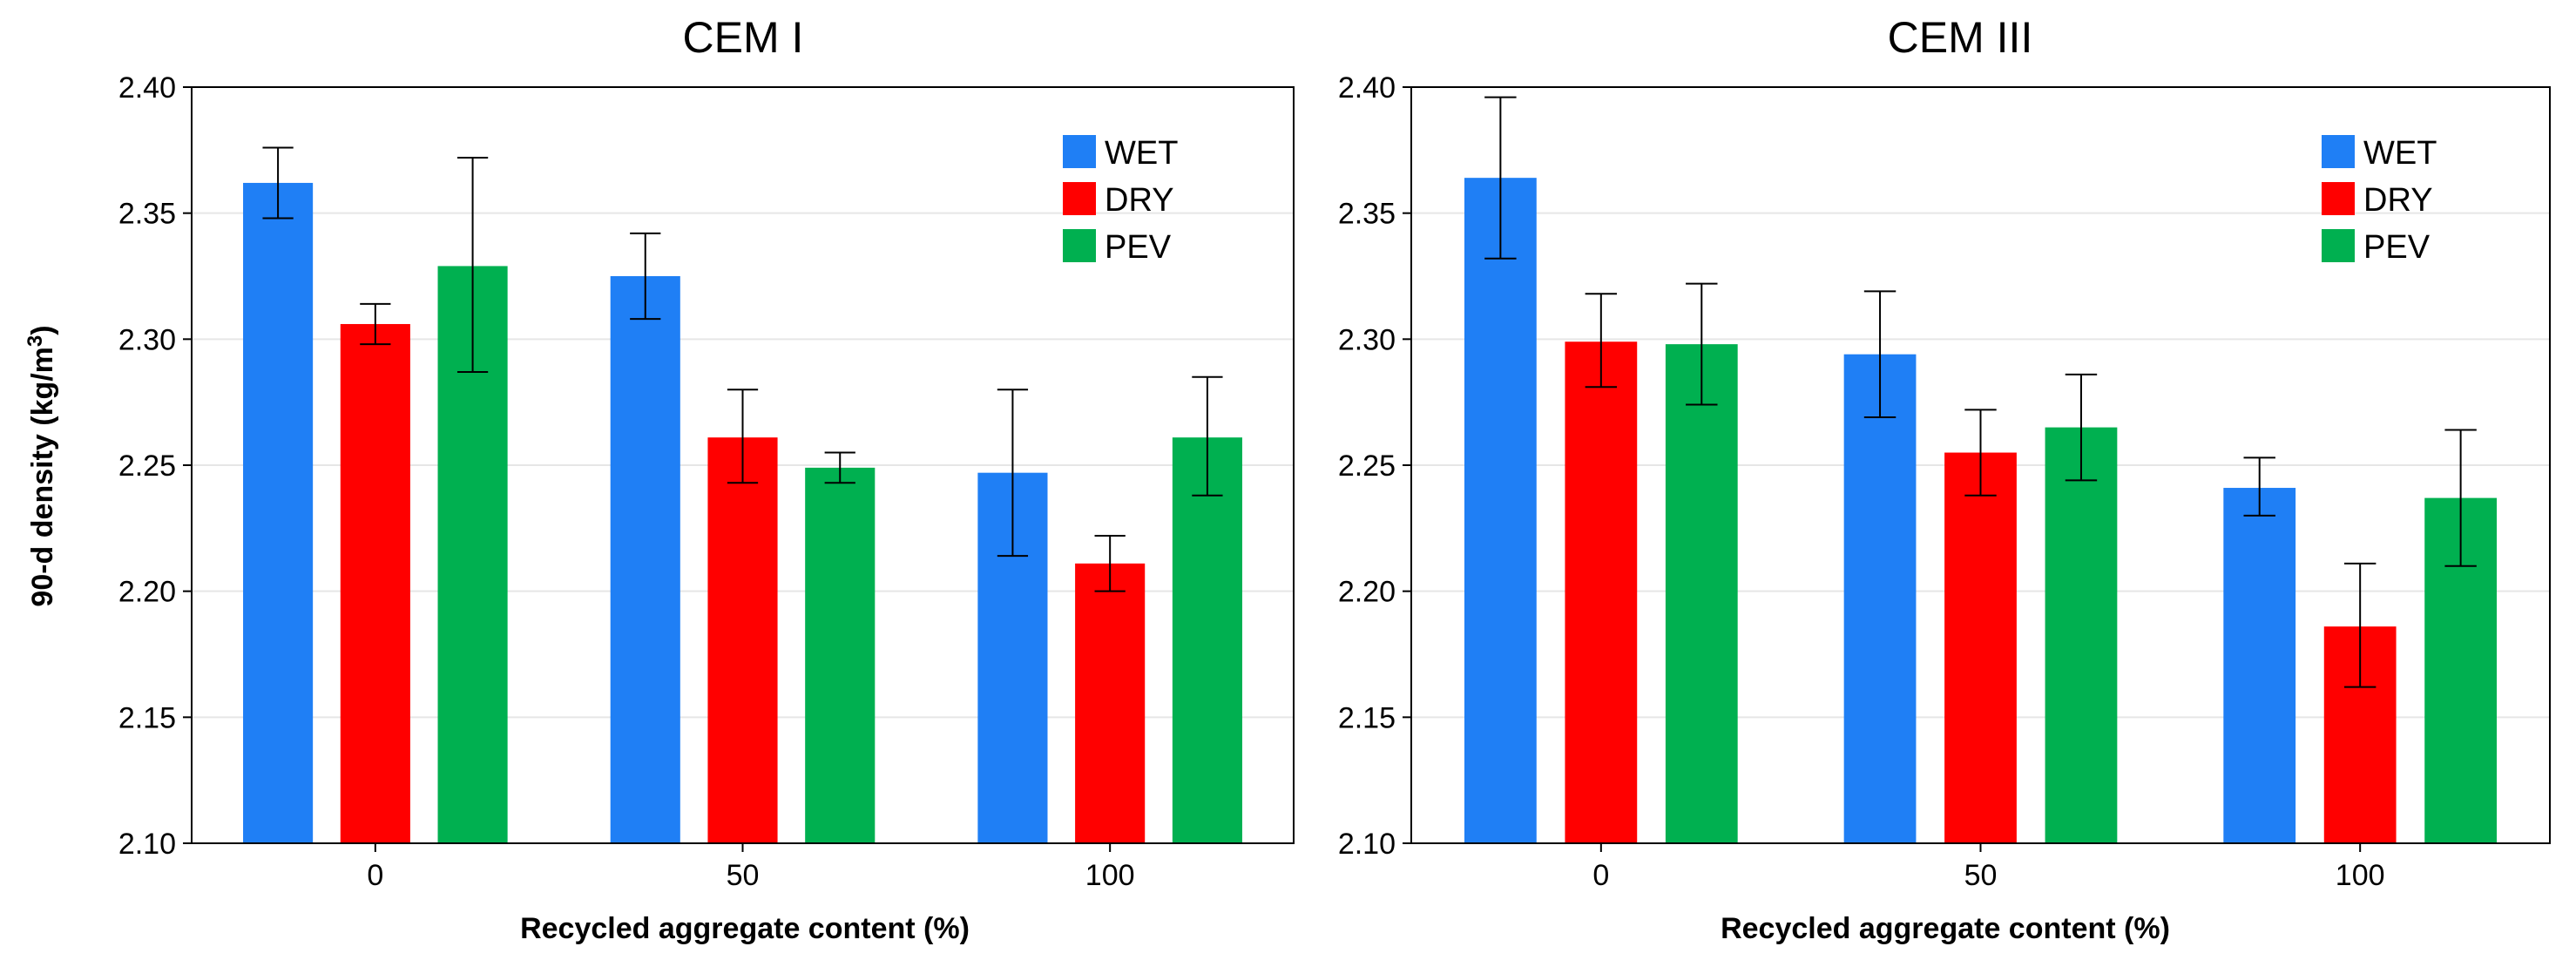  What do you see at coordinates (42, 330) in the screenshot?
I see `y-axis-title-close: )` at bounding box center [42, 330].